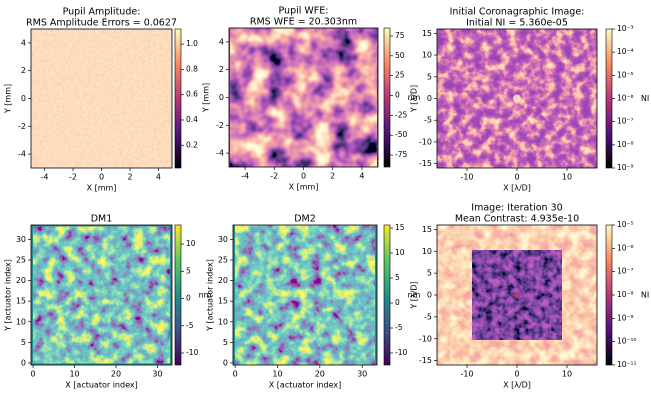 The width and height of the screenshot is (651, 395). I want to click on colorbar-tick-label: 50, so click(400, 55).